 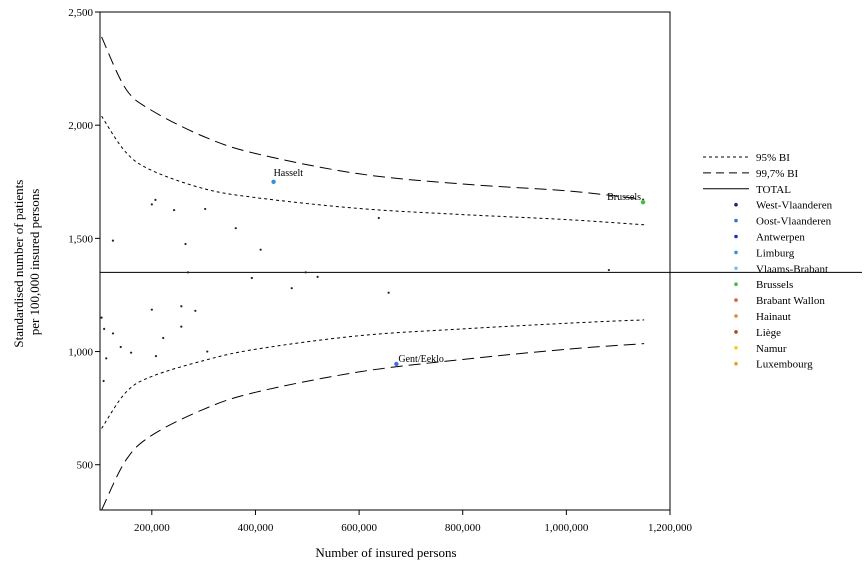 What do you see at coordinates (670, 528) in the screenshot?
I see `x-tick-label: 1,200,000` at bounding box center [670, 528].